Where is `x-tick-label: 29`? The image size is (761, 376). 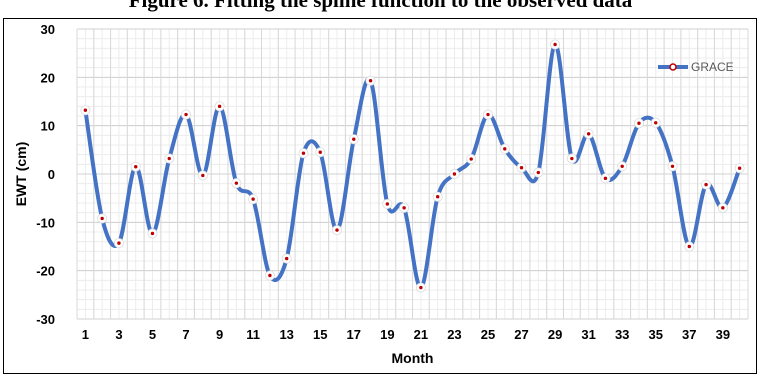 x-tick-label: 29 is located at coordinates (555, 334).